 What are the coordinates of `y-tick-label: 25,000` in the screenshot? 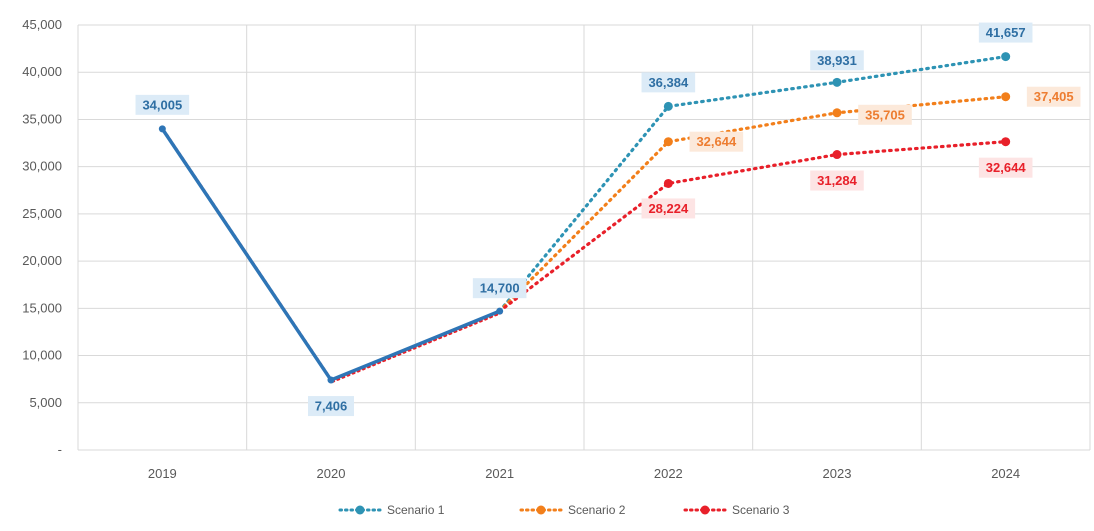 It's located at (42, 213).